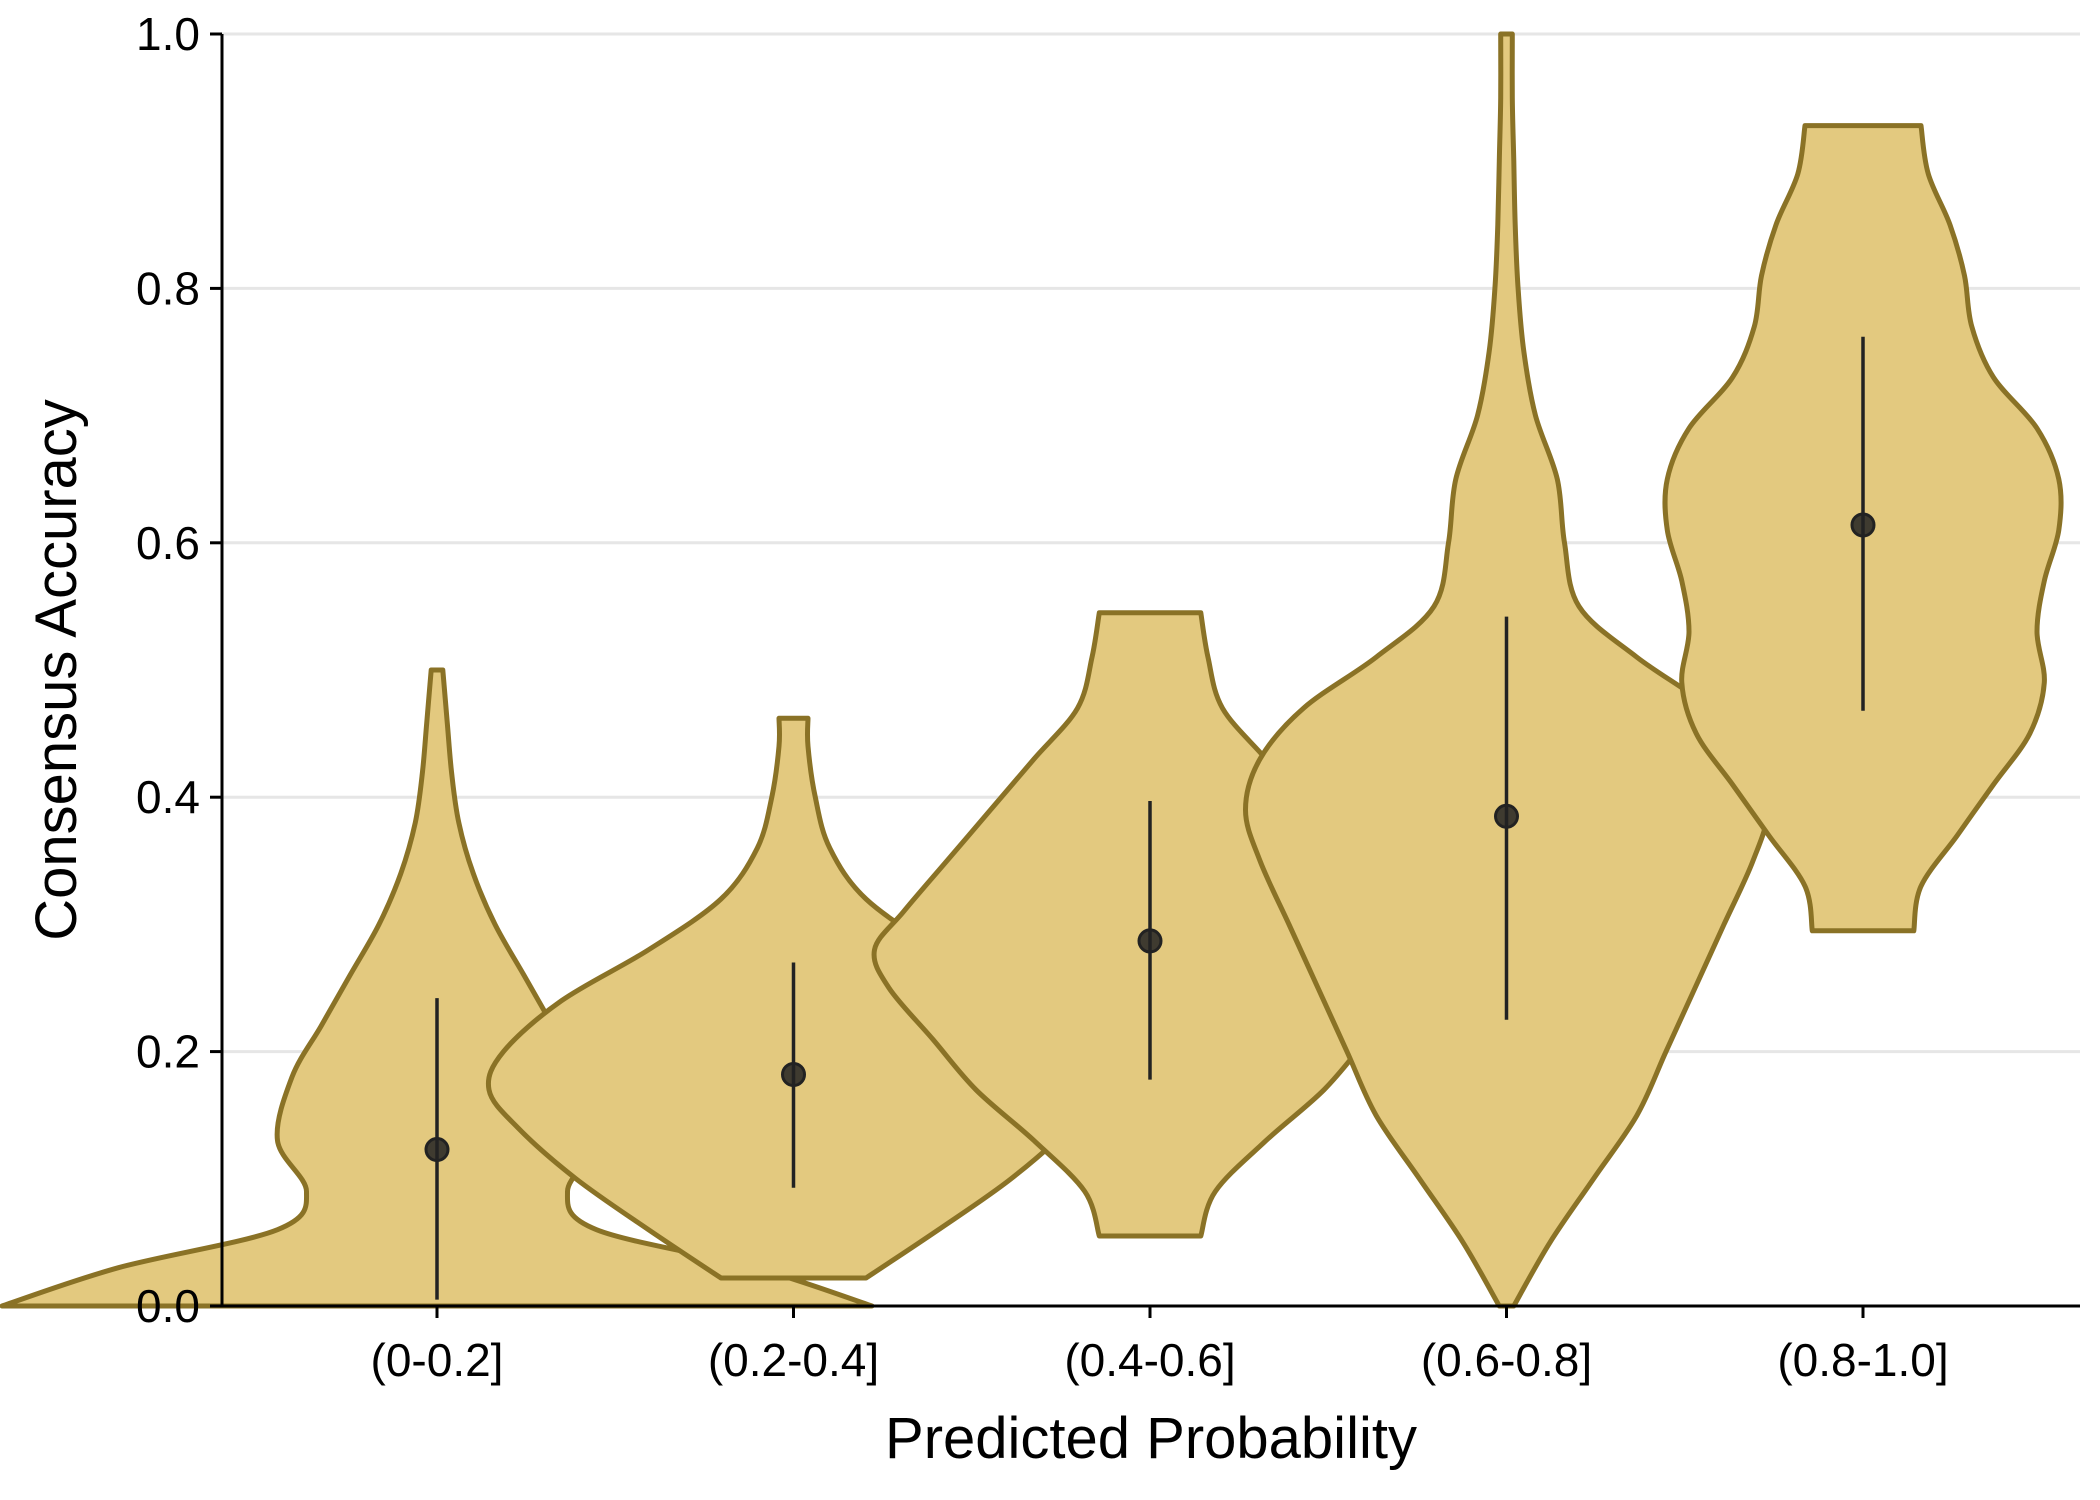 The height and width of the screenshot is (1500, 2100). Describe the element at coordinates (1862, 1360) in the screenshot. I see `x-tick-label: (0.8-1.0]` at that location.